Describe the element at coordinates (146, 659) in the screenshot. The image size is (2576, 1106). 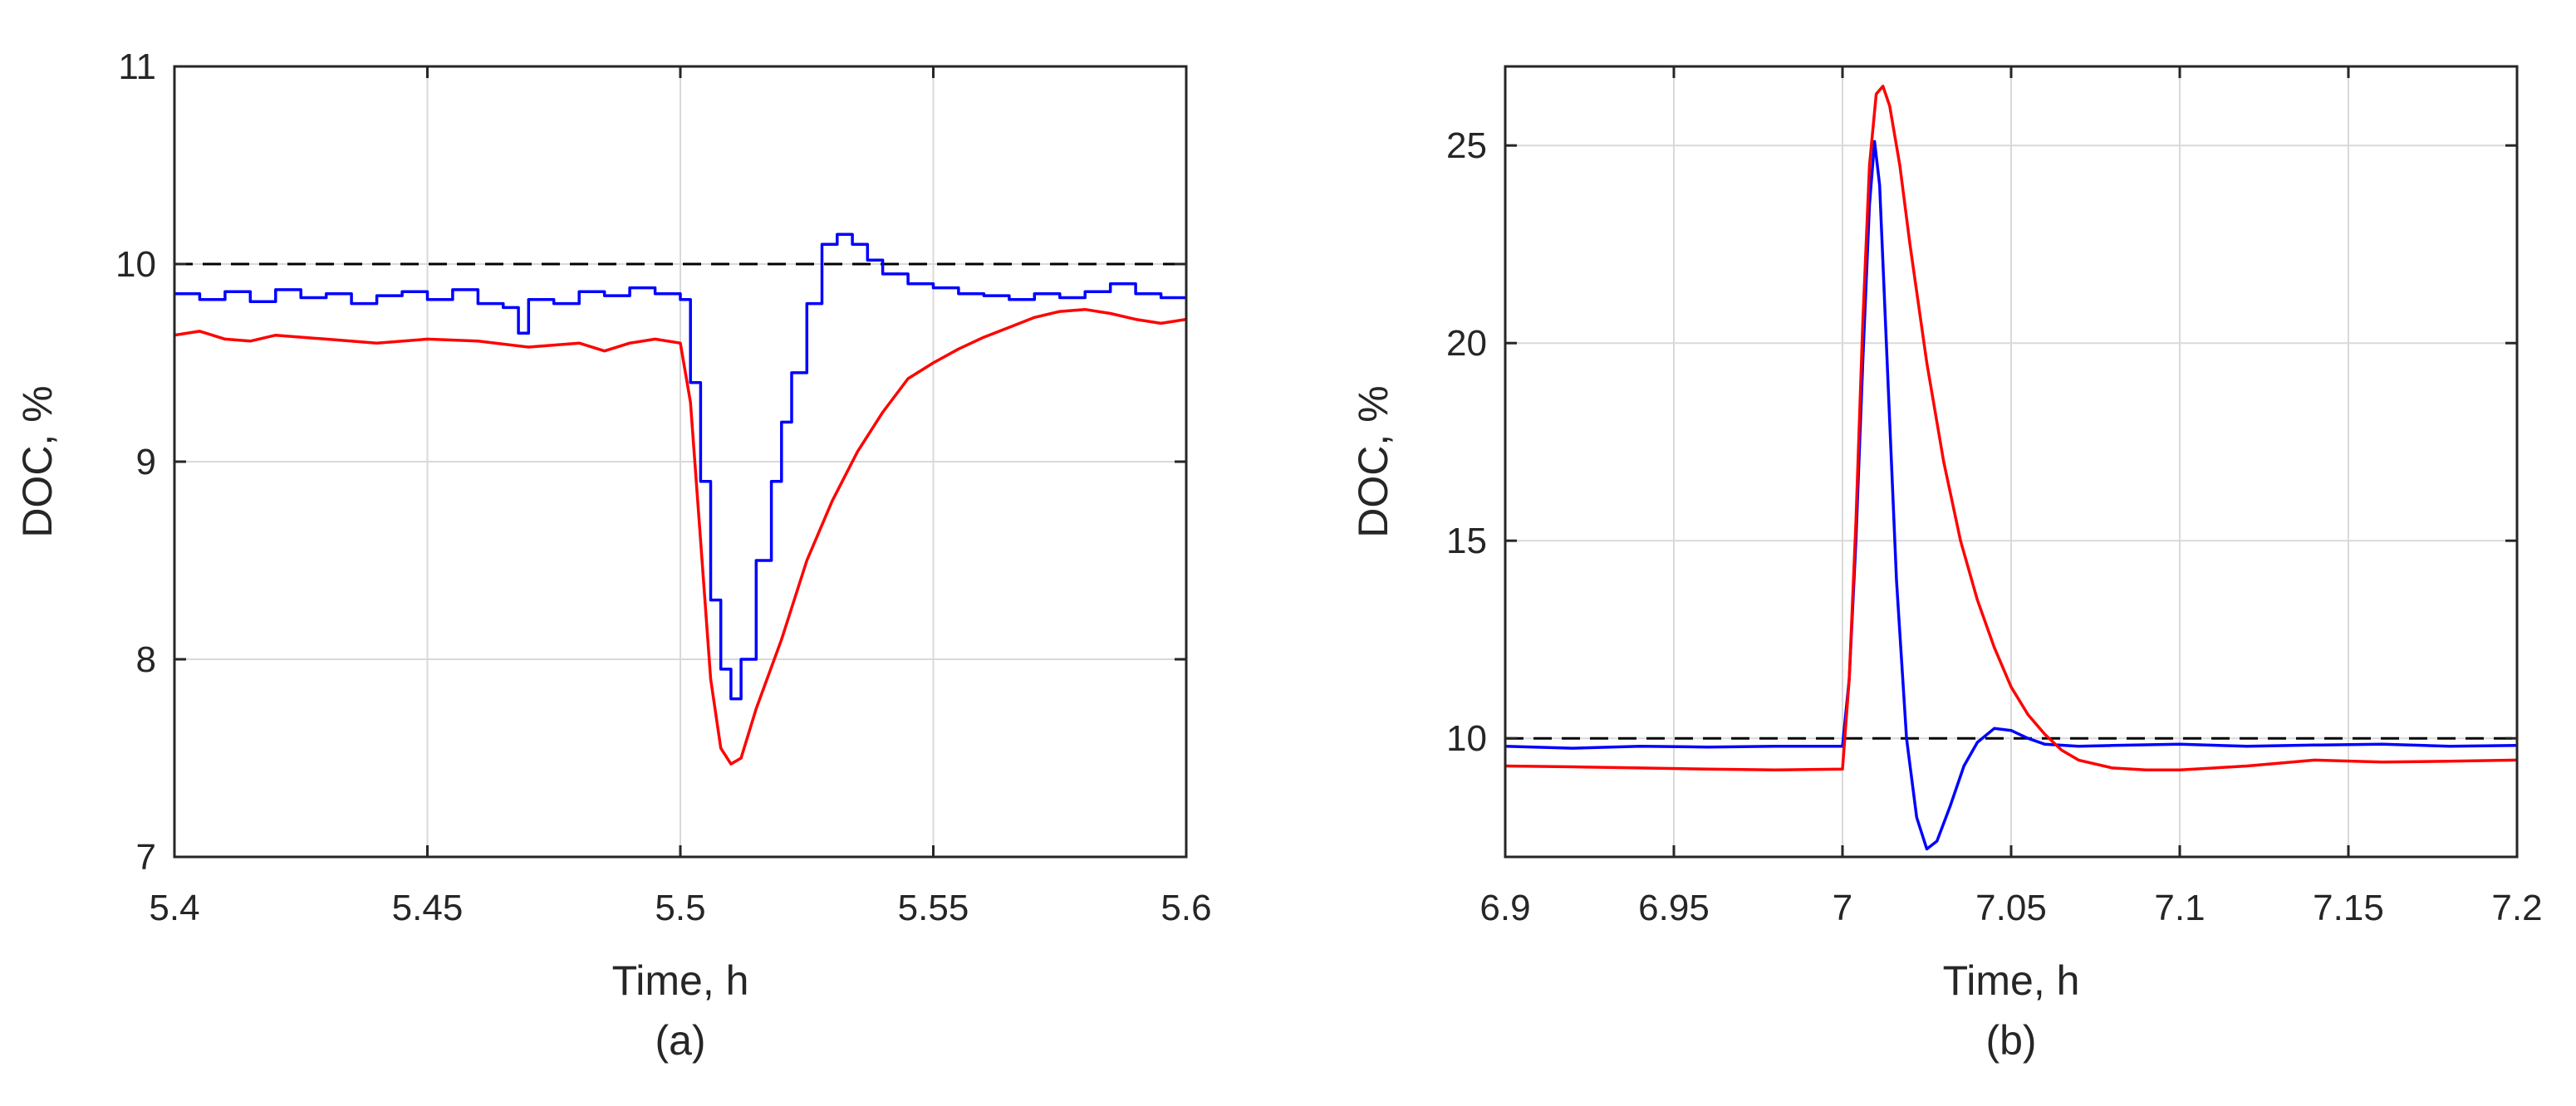
I see `y-tick-label: 8` at that location.